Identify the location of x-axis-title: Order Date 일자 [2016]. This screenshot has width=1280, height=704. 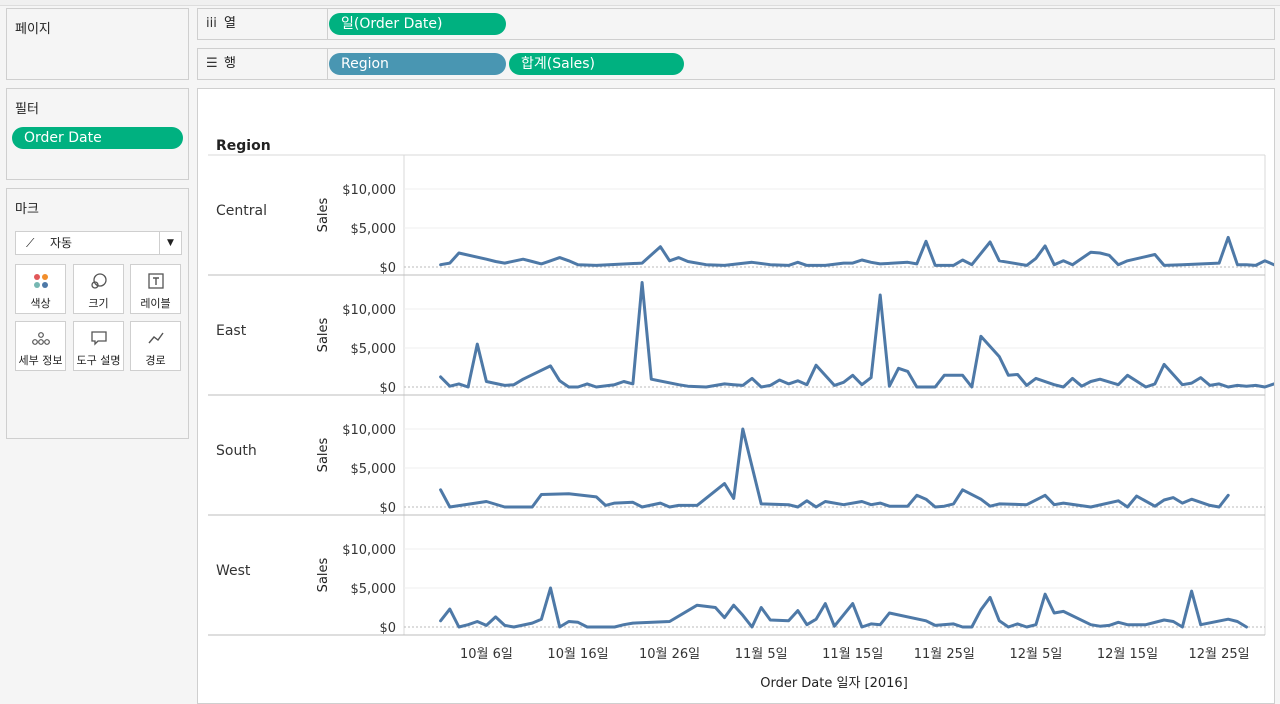
(834, 683).